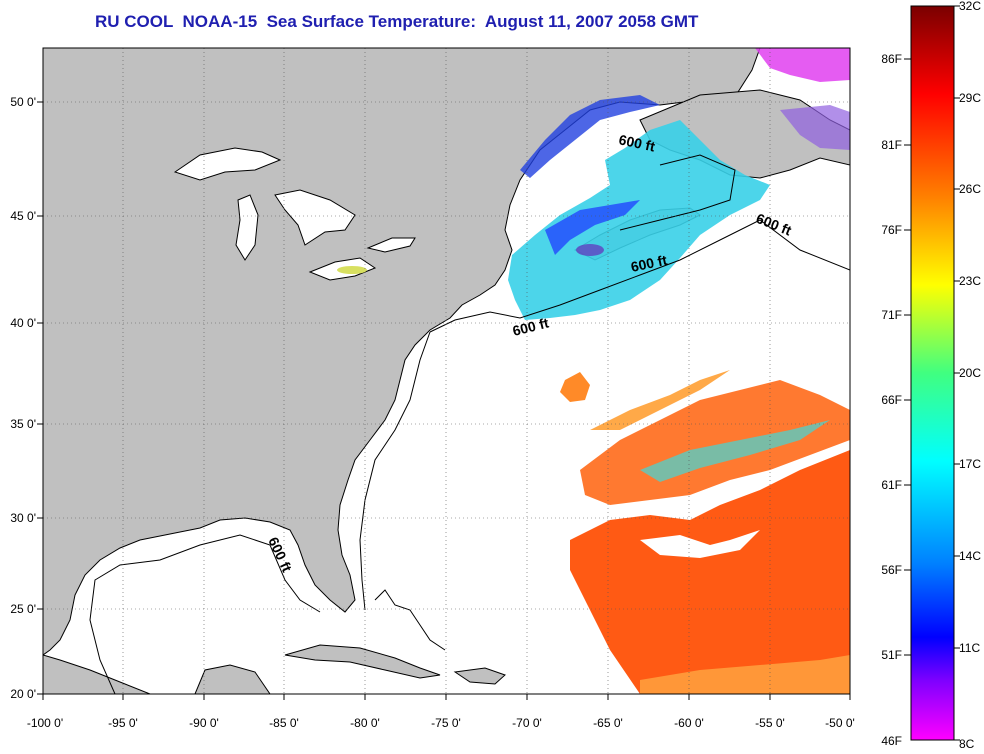 This screenshot has height=754, width=984. What do you see at coordinates (735, 451) in the screenshot?
I see `sst-cyan-filaments` at bounding box center [735, 451].